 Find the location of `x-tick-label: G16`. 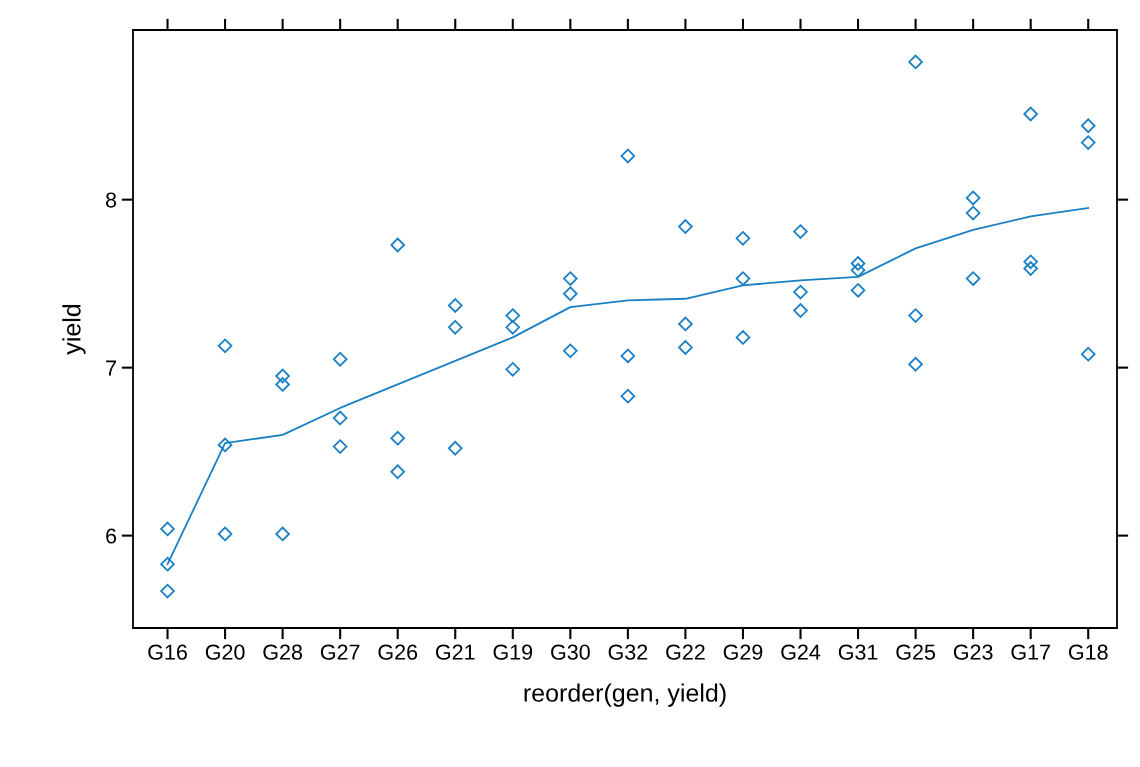

x-tick-label: G16 is located at coordinates (167, 652).